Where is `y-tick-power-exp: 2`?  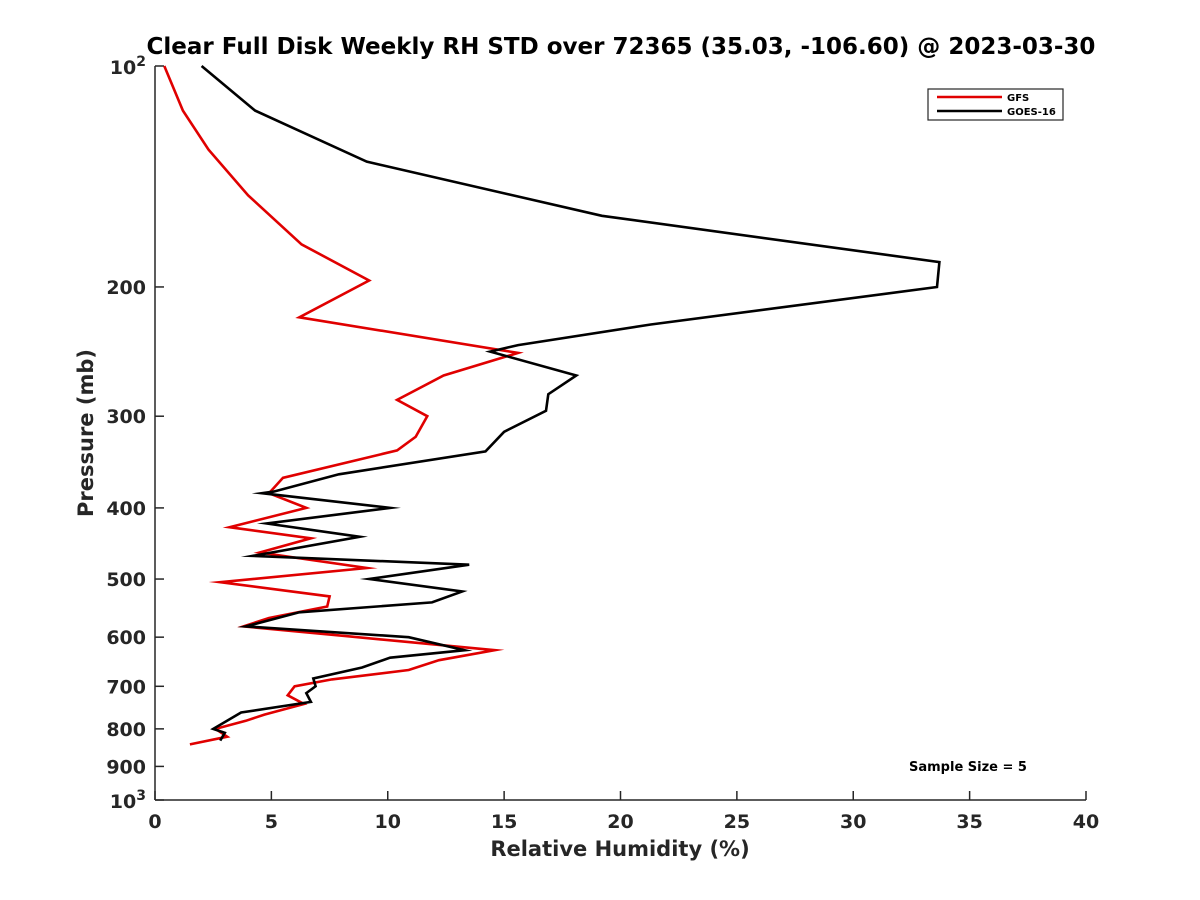 y-tick-power-exp: 2 is located at coordinates (141, 62).